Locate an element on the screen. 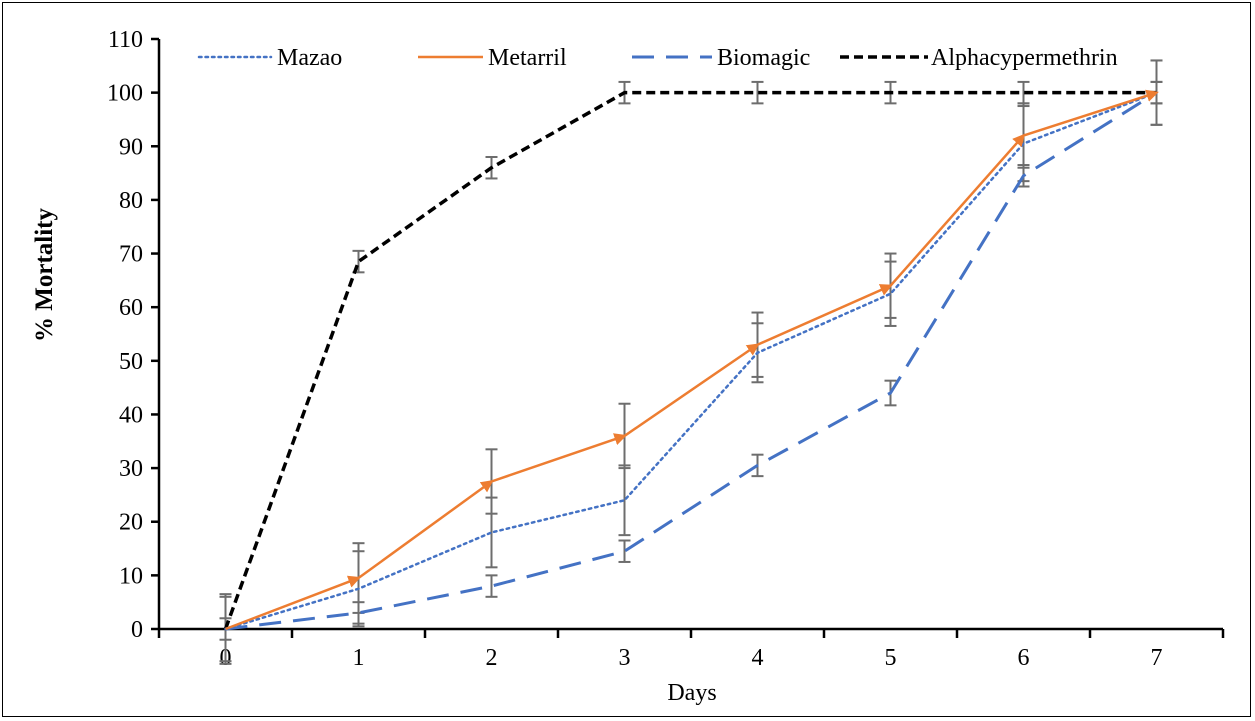 The image size is (1255, 721). legend-label-biomagic: Biomagic is located at coordinates (763, 58).